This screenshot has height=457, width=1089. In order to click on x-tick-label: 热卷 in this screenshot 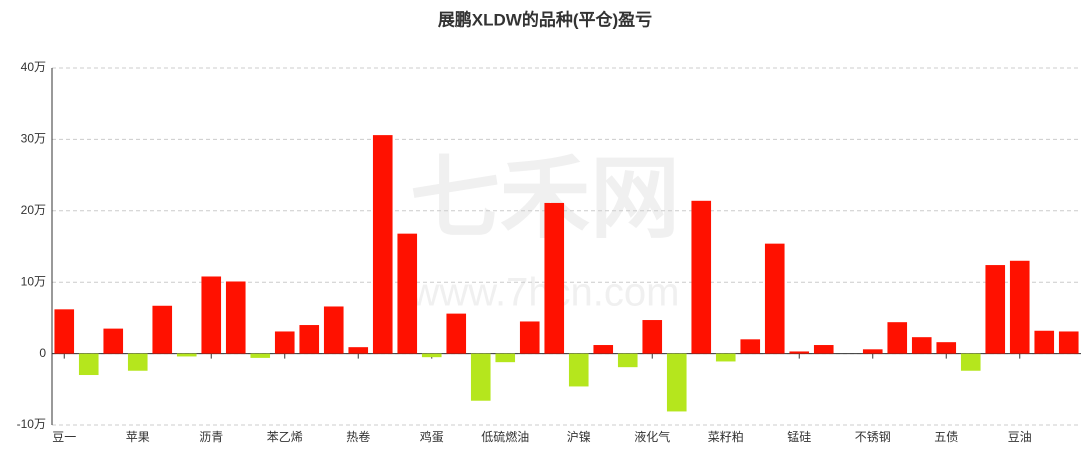, I will do `click(358, 436)`.